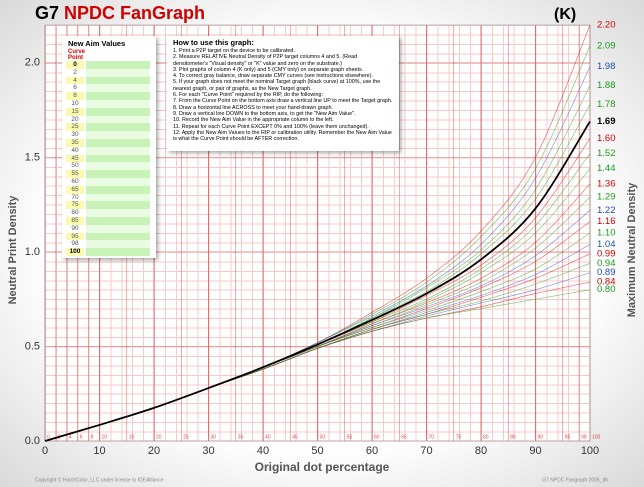  I want to click on curve-point: 95, so click(75, 236).